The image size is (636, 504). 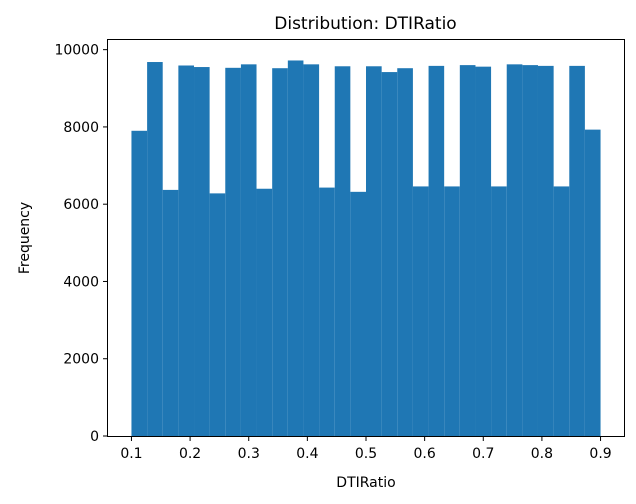 I want to click on x-tick-label: 0.5, so click(x=366, y=454).